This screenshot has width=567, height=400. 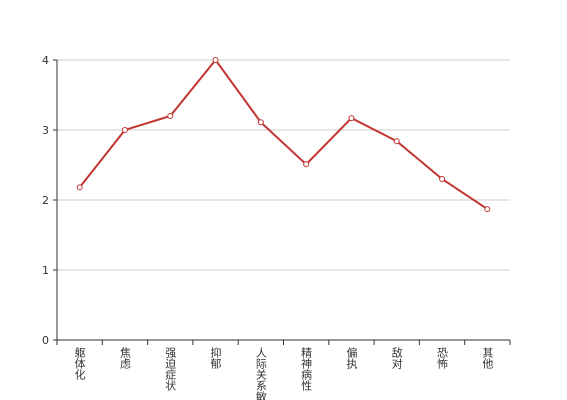 What do you see at coordinates (45, 130) in the screenshot?
I see `y-tick-label: 3` at bounding box center [45, 130].